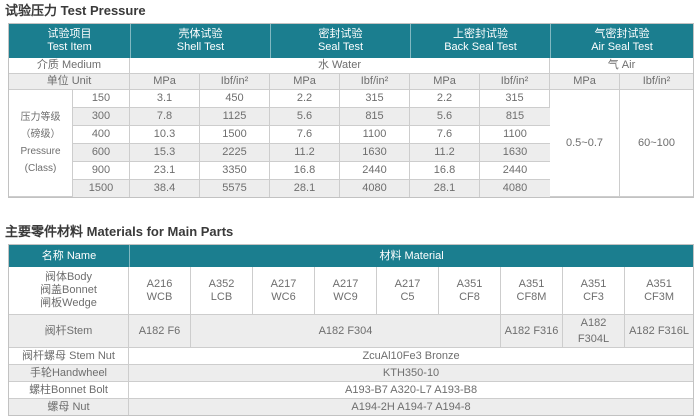 Image resolution: width=694 pixels, height=416 pixels. Describe the element at coordinates (69, 66) in the screenshot. I see `medium-label: 介质 Medium` at that location.